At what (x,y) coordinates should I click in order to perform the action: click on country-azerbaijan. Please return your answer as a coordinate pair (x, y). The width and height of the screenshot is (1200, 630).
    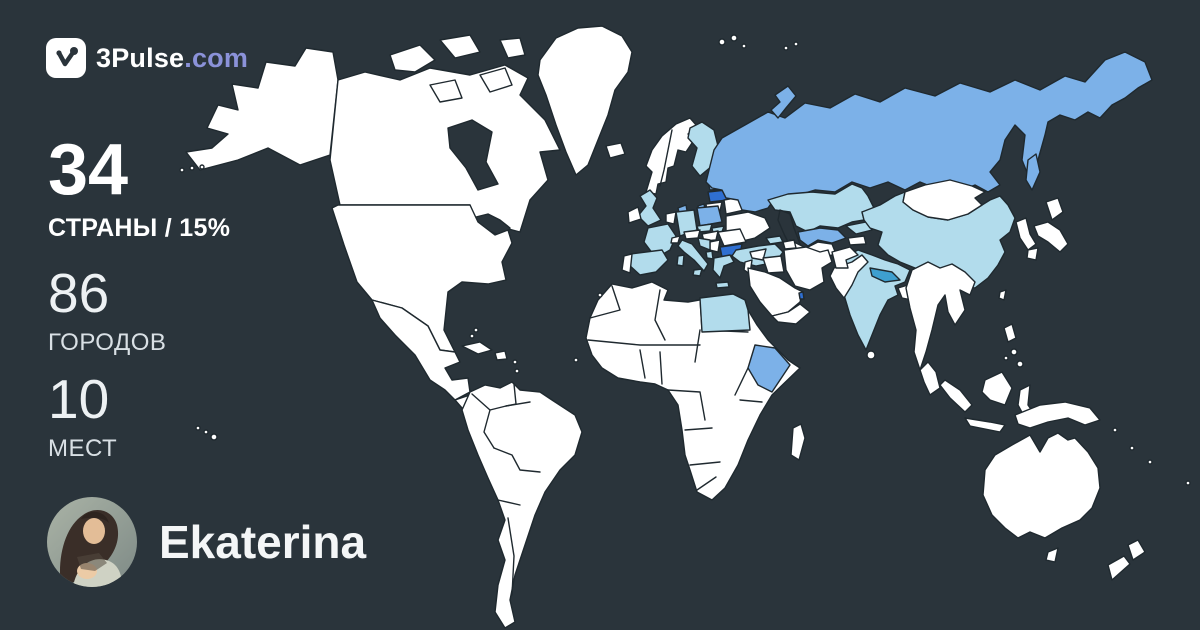
    Looking at the image, I should click on (789, 244).